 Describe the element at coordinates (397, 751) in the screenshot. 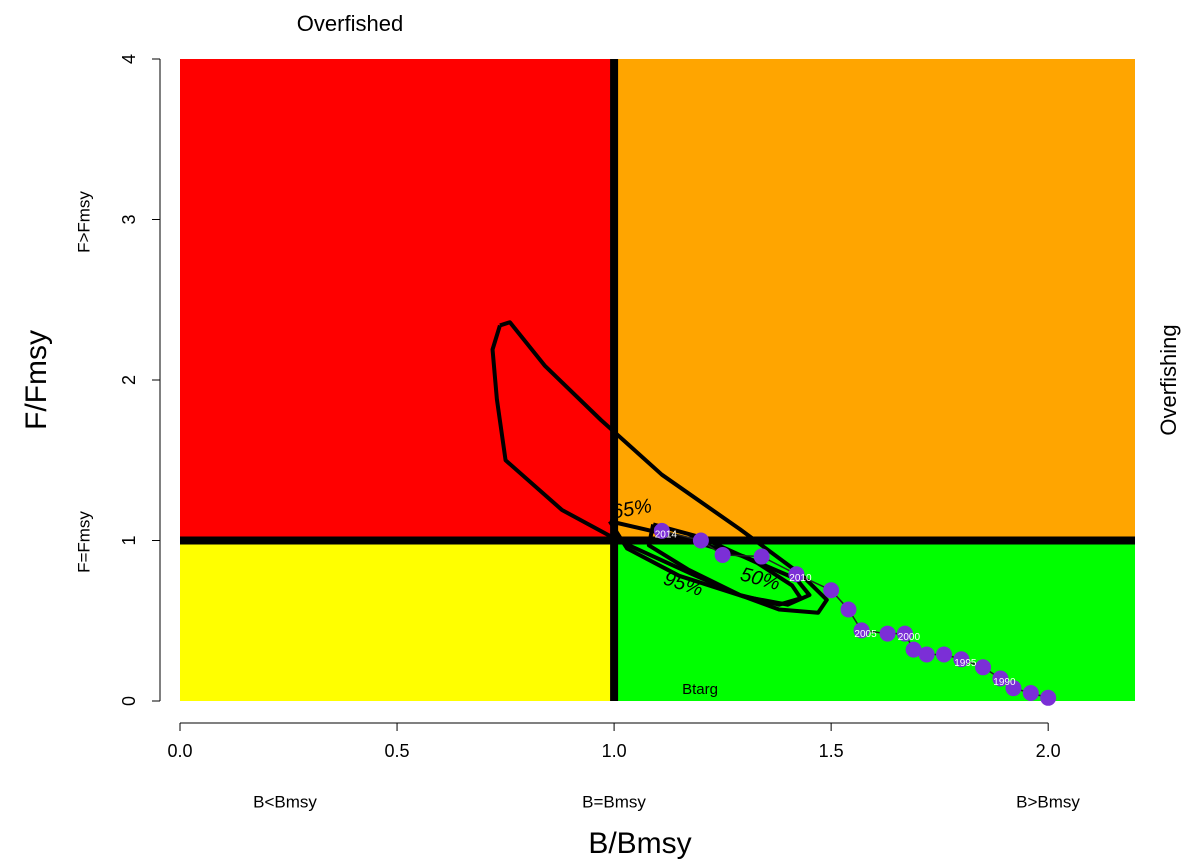

I see `x-tick-label: 0.5` at that location.